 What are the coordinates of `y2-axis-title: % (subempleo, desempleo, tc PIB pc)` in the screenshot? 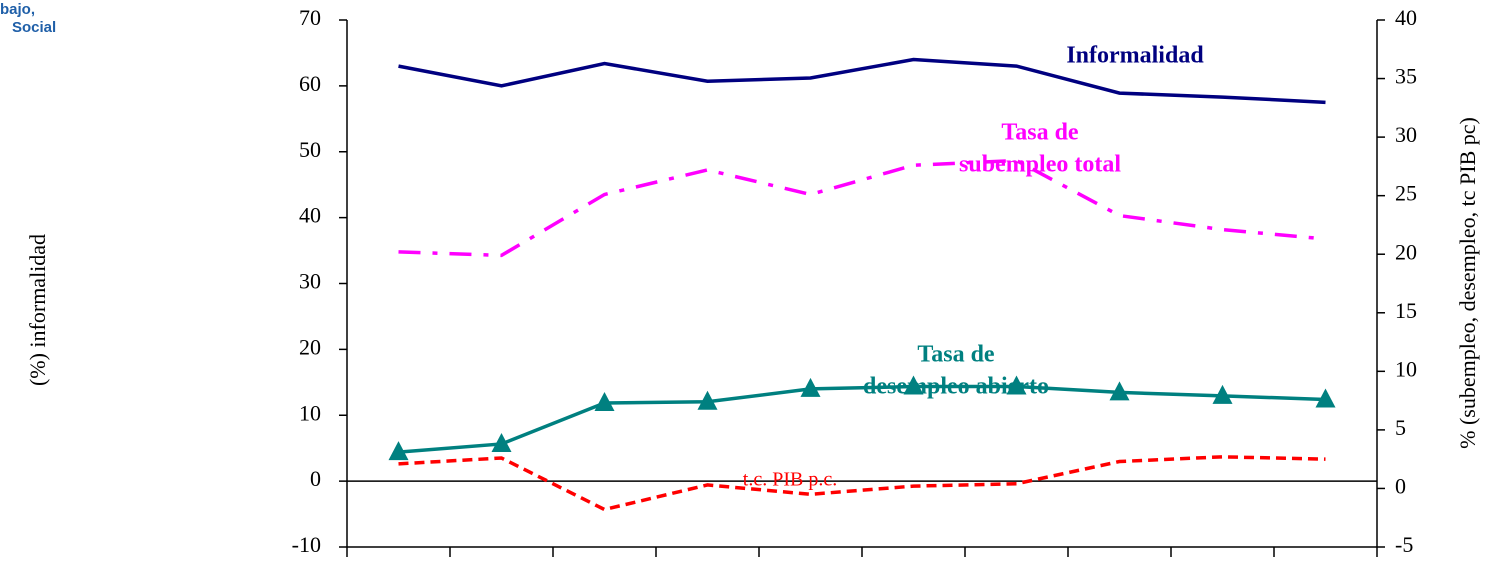 It's located at (1467, 283).